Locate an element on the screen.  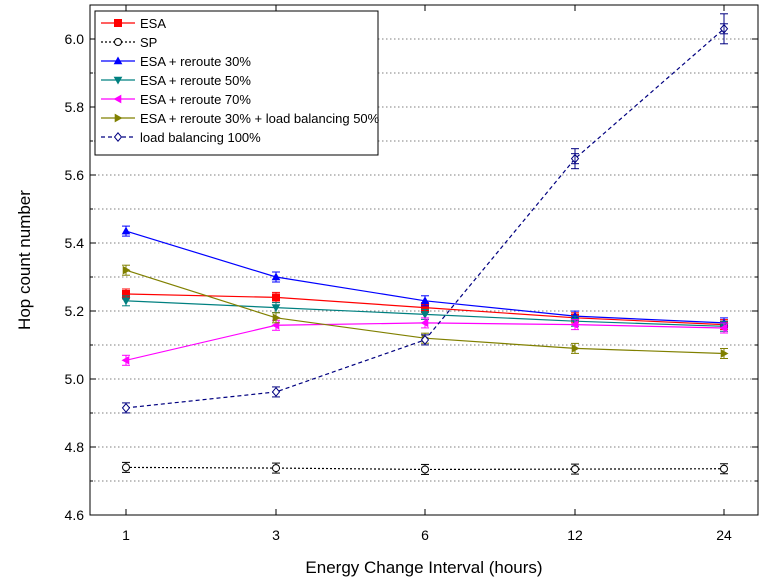
legend-label: SP is located at coordinates (148, 42).